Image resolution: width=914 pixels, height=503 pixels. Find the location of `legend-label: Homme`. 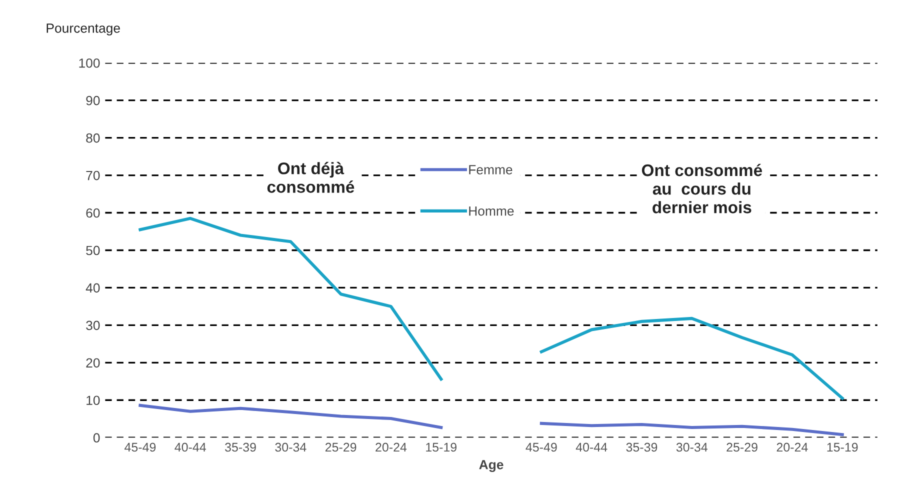

legend-label: Homme is located at coordinates (491, 211).